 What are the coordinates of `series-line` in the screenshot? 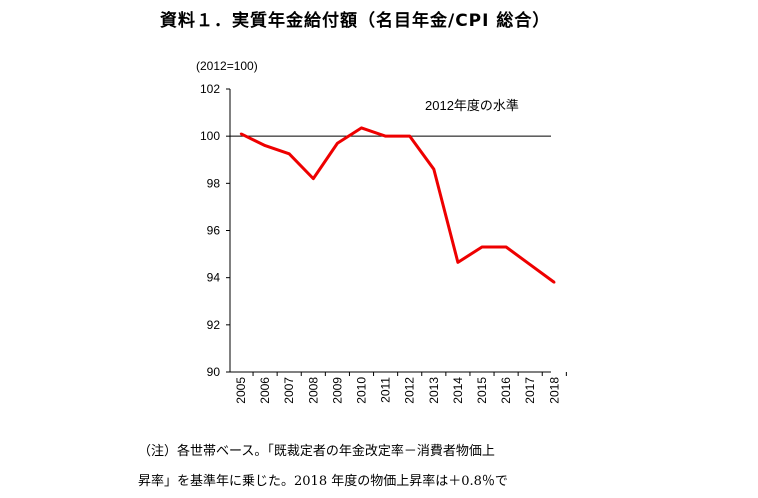 It's located at (398, 205).